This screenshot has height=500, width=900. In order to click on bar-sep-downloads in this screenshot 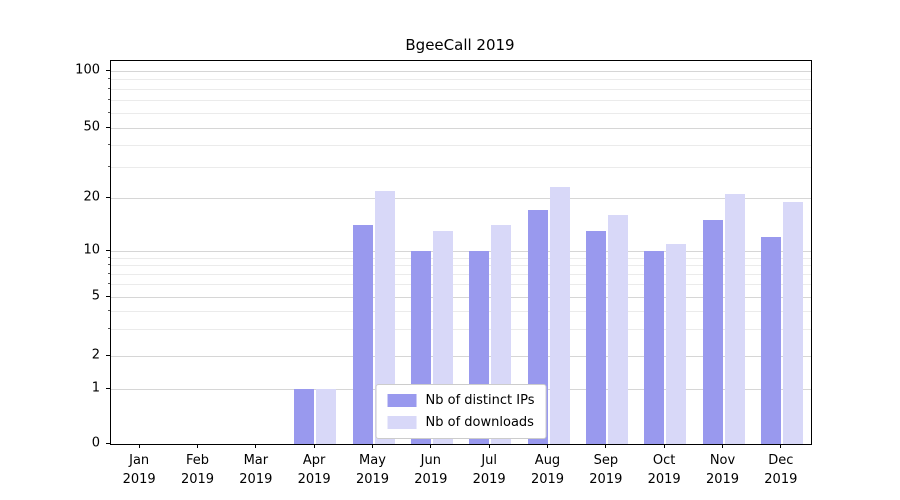, I will do `click(617, 329)`.